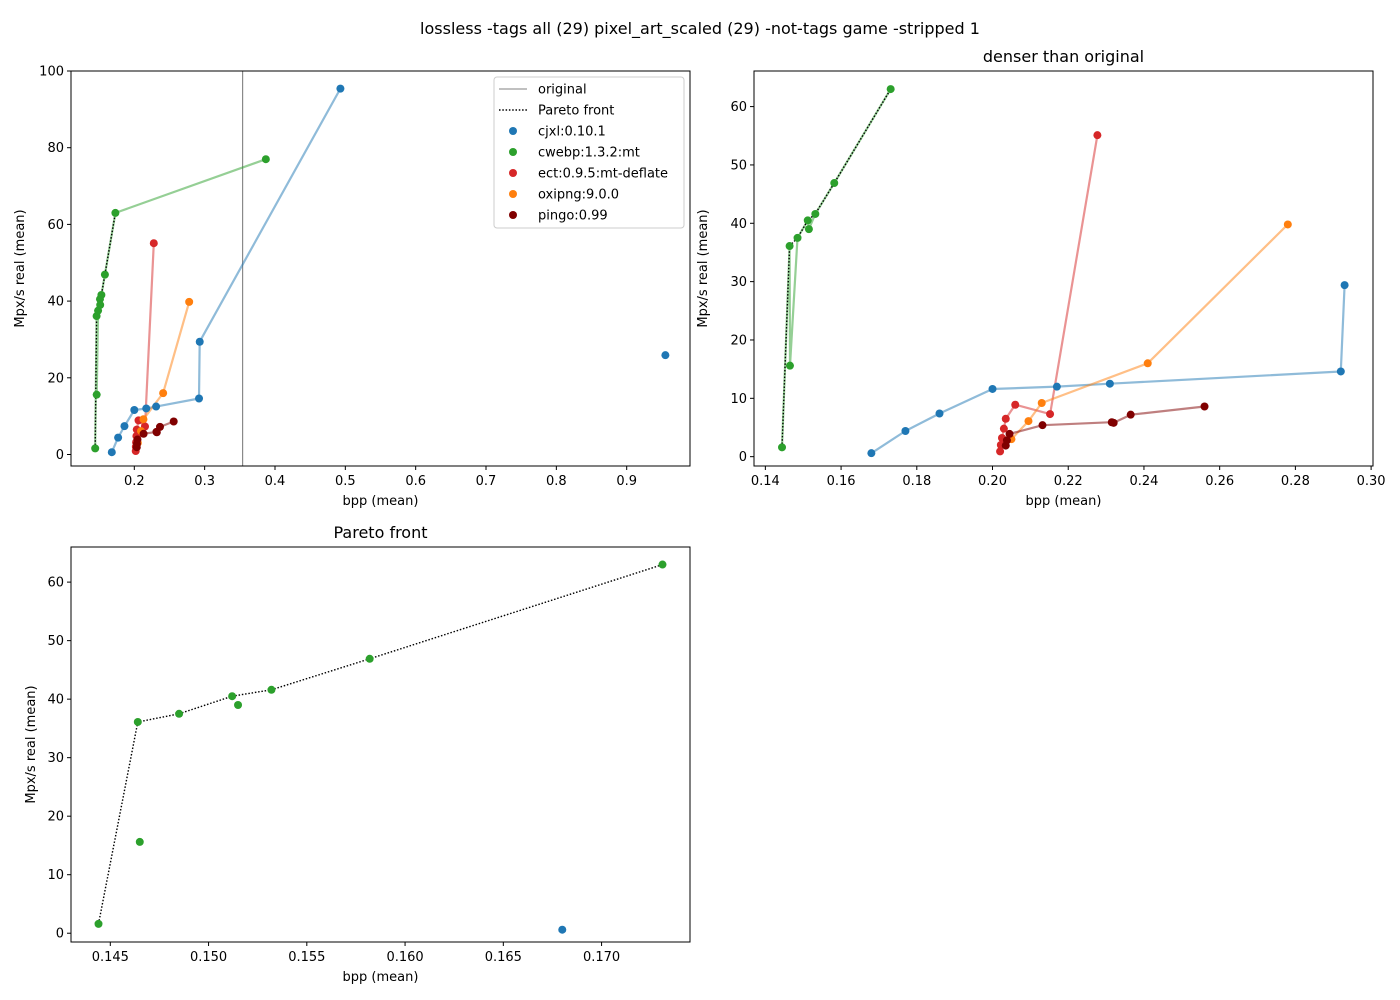 This screenshot has height=1000, width=1400. I want to click on legend-entry-pingo-0-99: pingo:0.99, so click(573, 216).